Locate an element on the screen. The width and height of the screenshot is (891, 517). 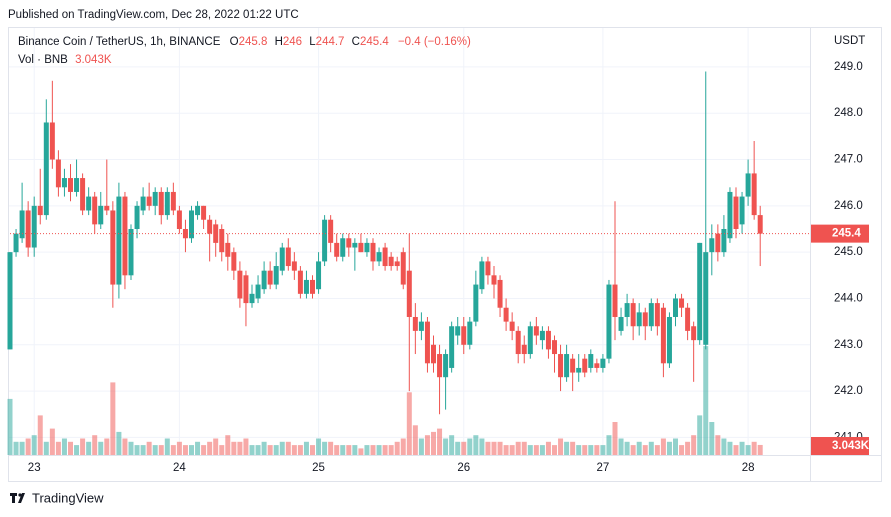
volume-legend: Vol · BNB 3.043K is located at coordinates (65, 60).